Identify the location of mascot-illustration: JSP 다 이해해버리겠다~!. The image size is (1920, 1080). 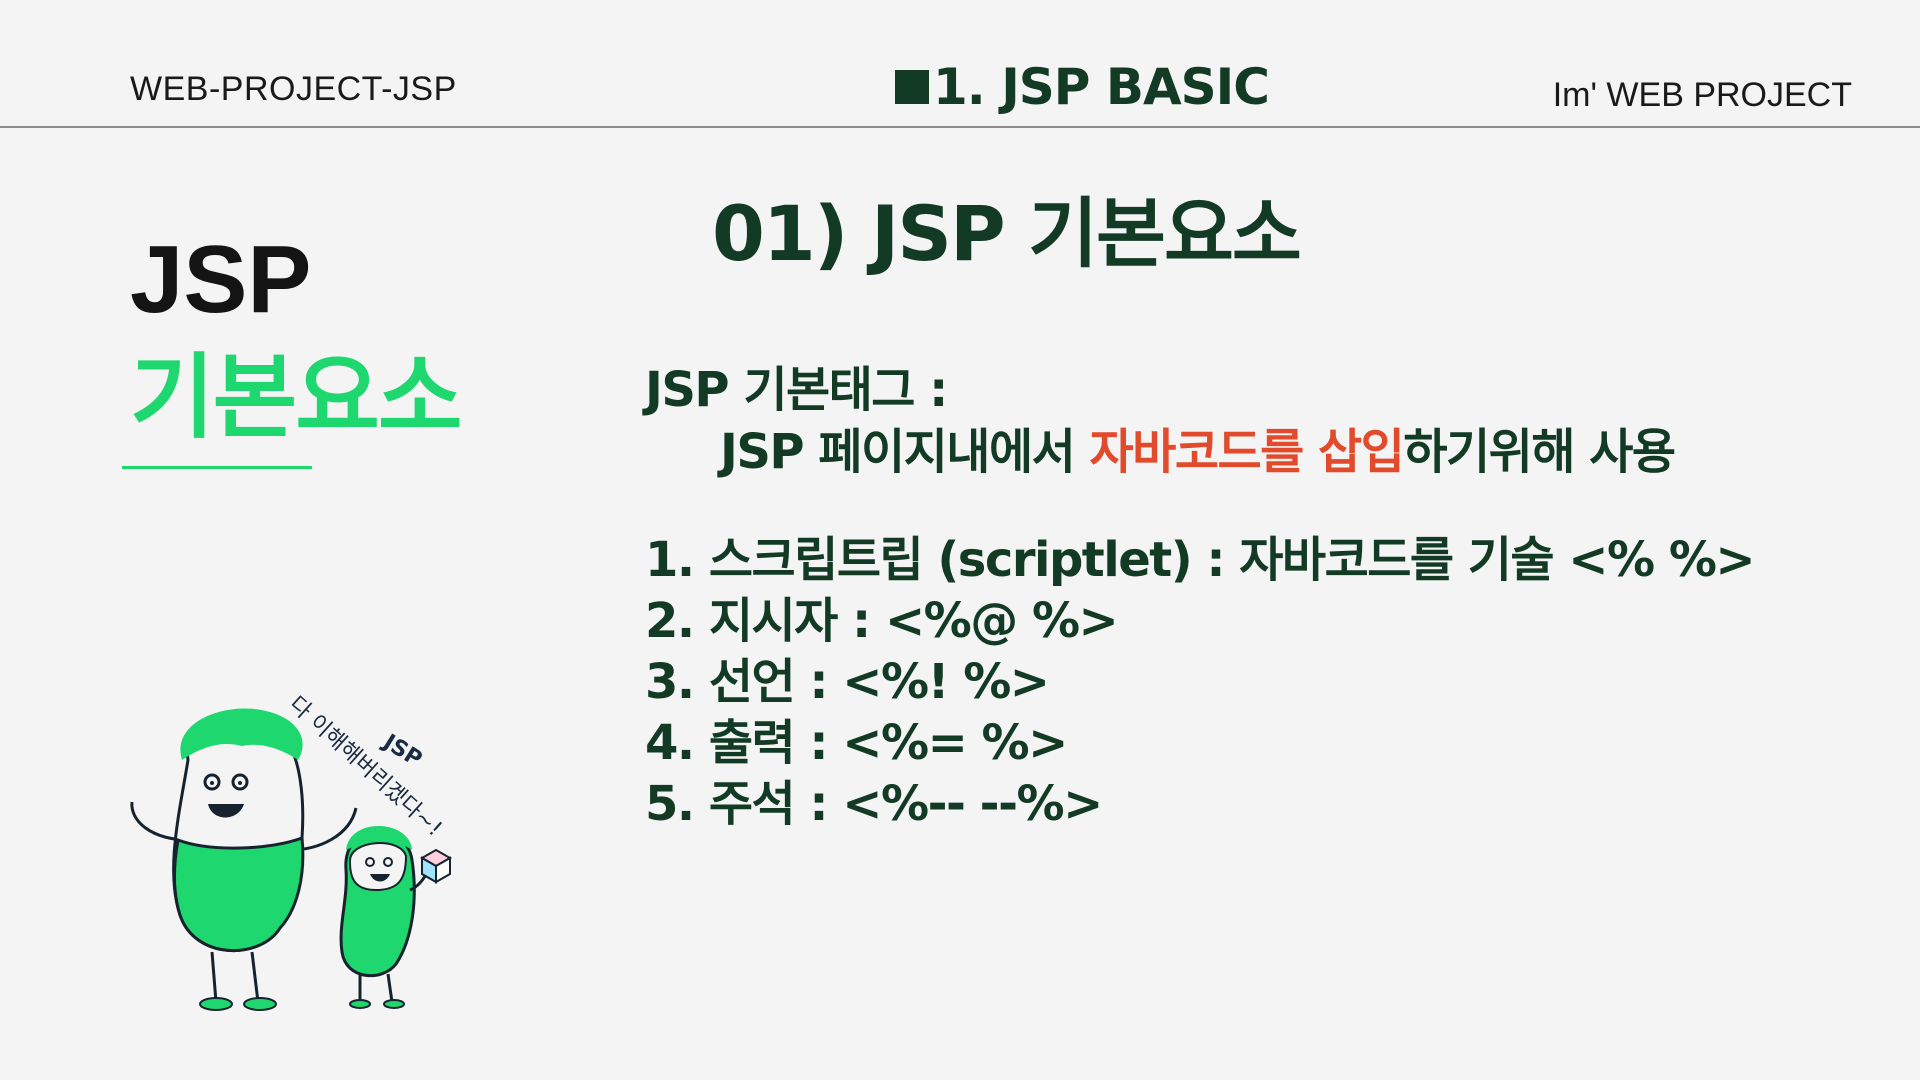
(291, 851).